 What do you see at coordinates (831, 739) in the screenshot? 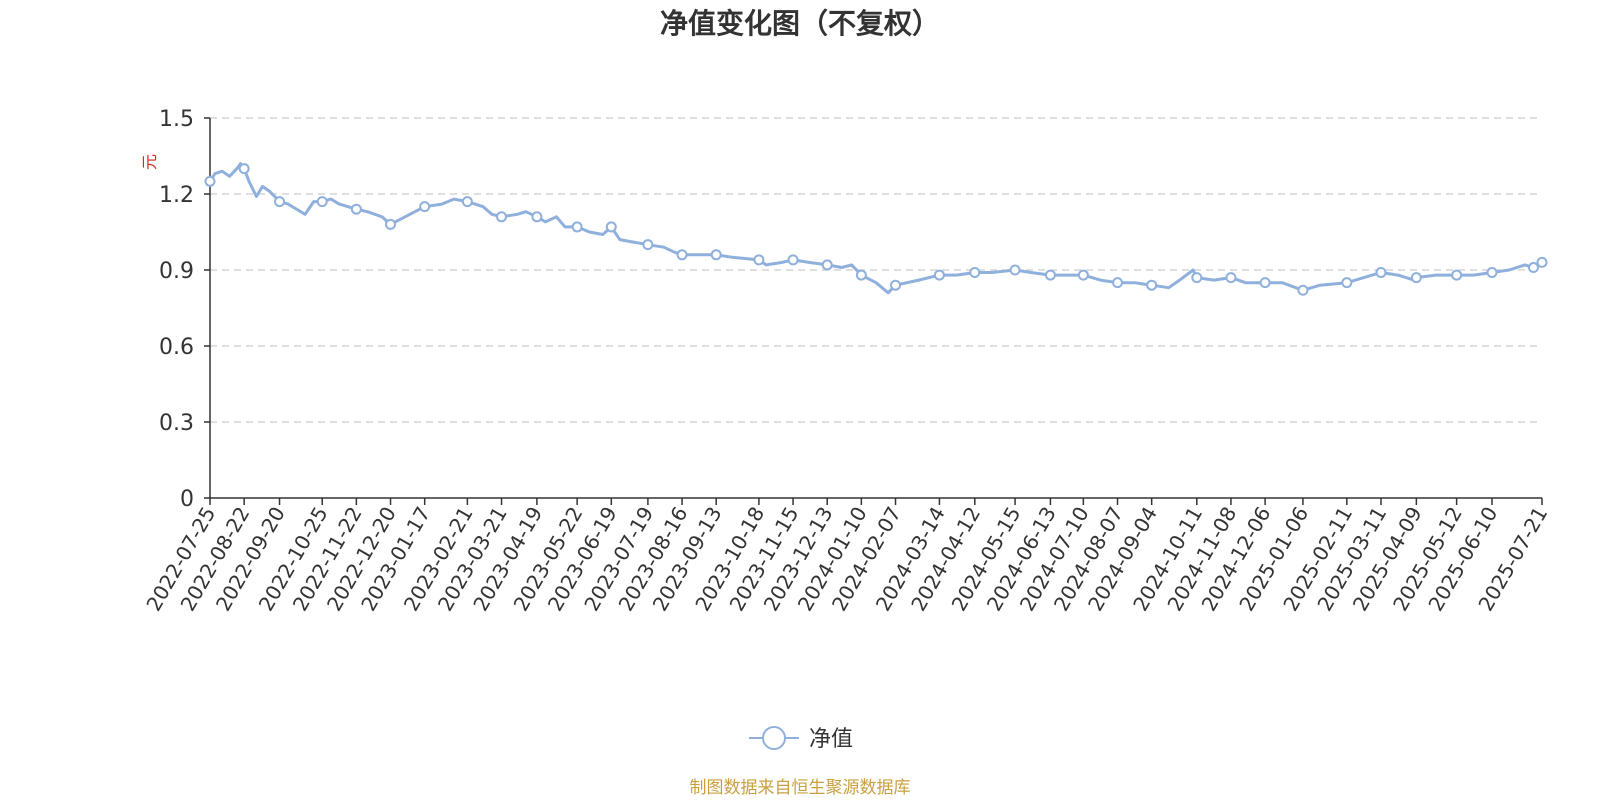
I see `legend-label: 净值` at bounding box center [831, 739].